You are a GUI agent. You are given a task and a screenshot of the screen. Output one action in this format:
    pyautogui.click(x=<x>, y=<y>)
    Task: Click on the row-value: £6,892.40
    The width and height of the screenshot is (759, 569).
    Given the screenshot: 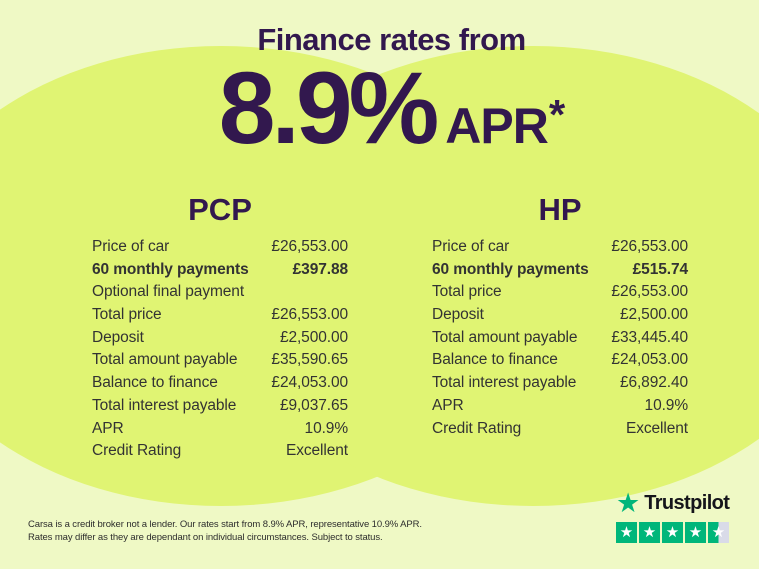 What is the action you would take?
    pyautogui.click(x=653, y=383)
    